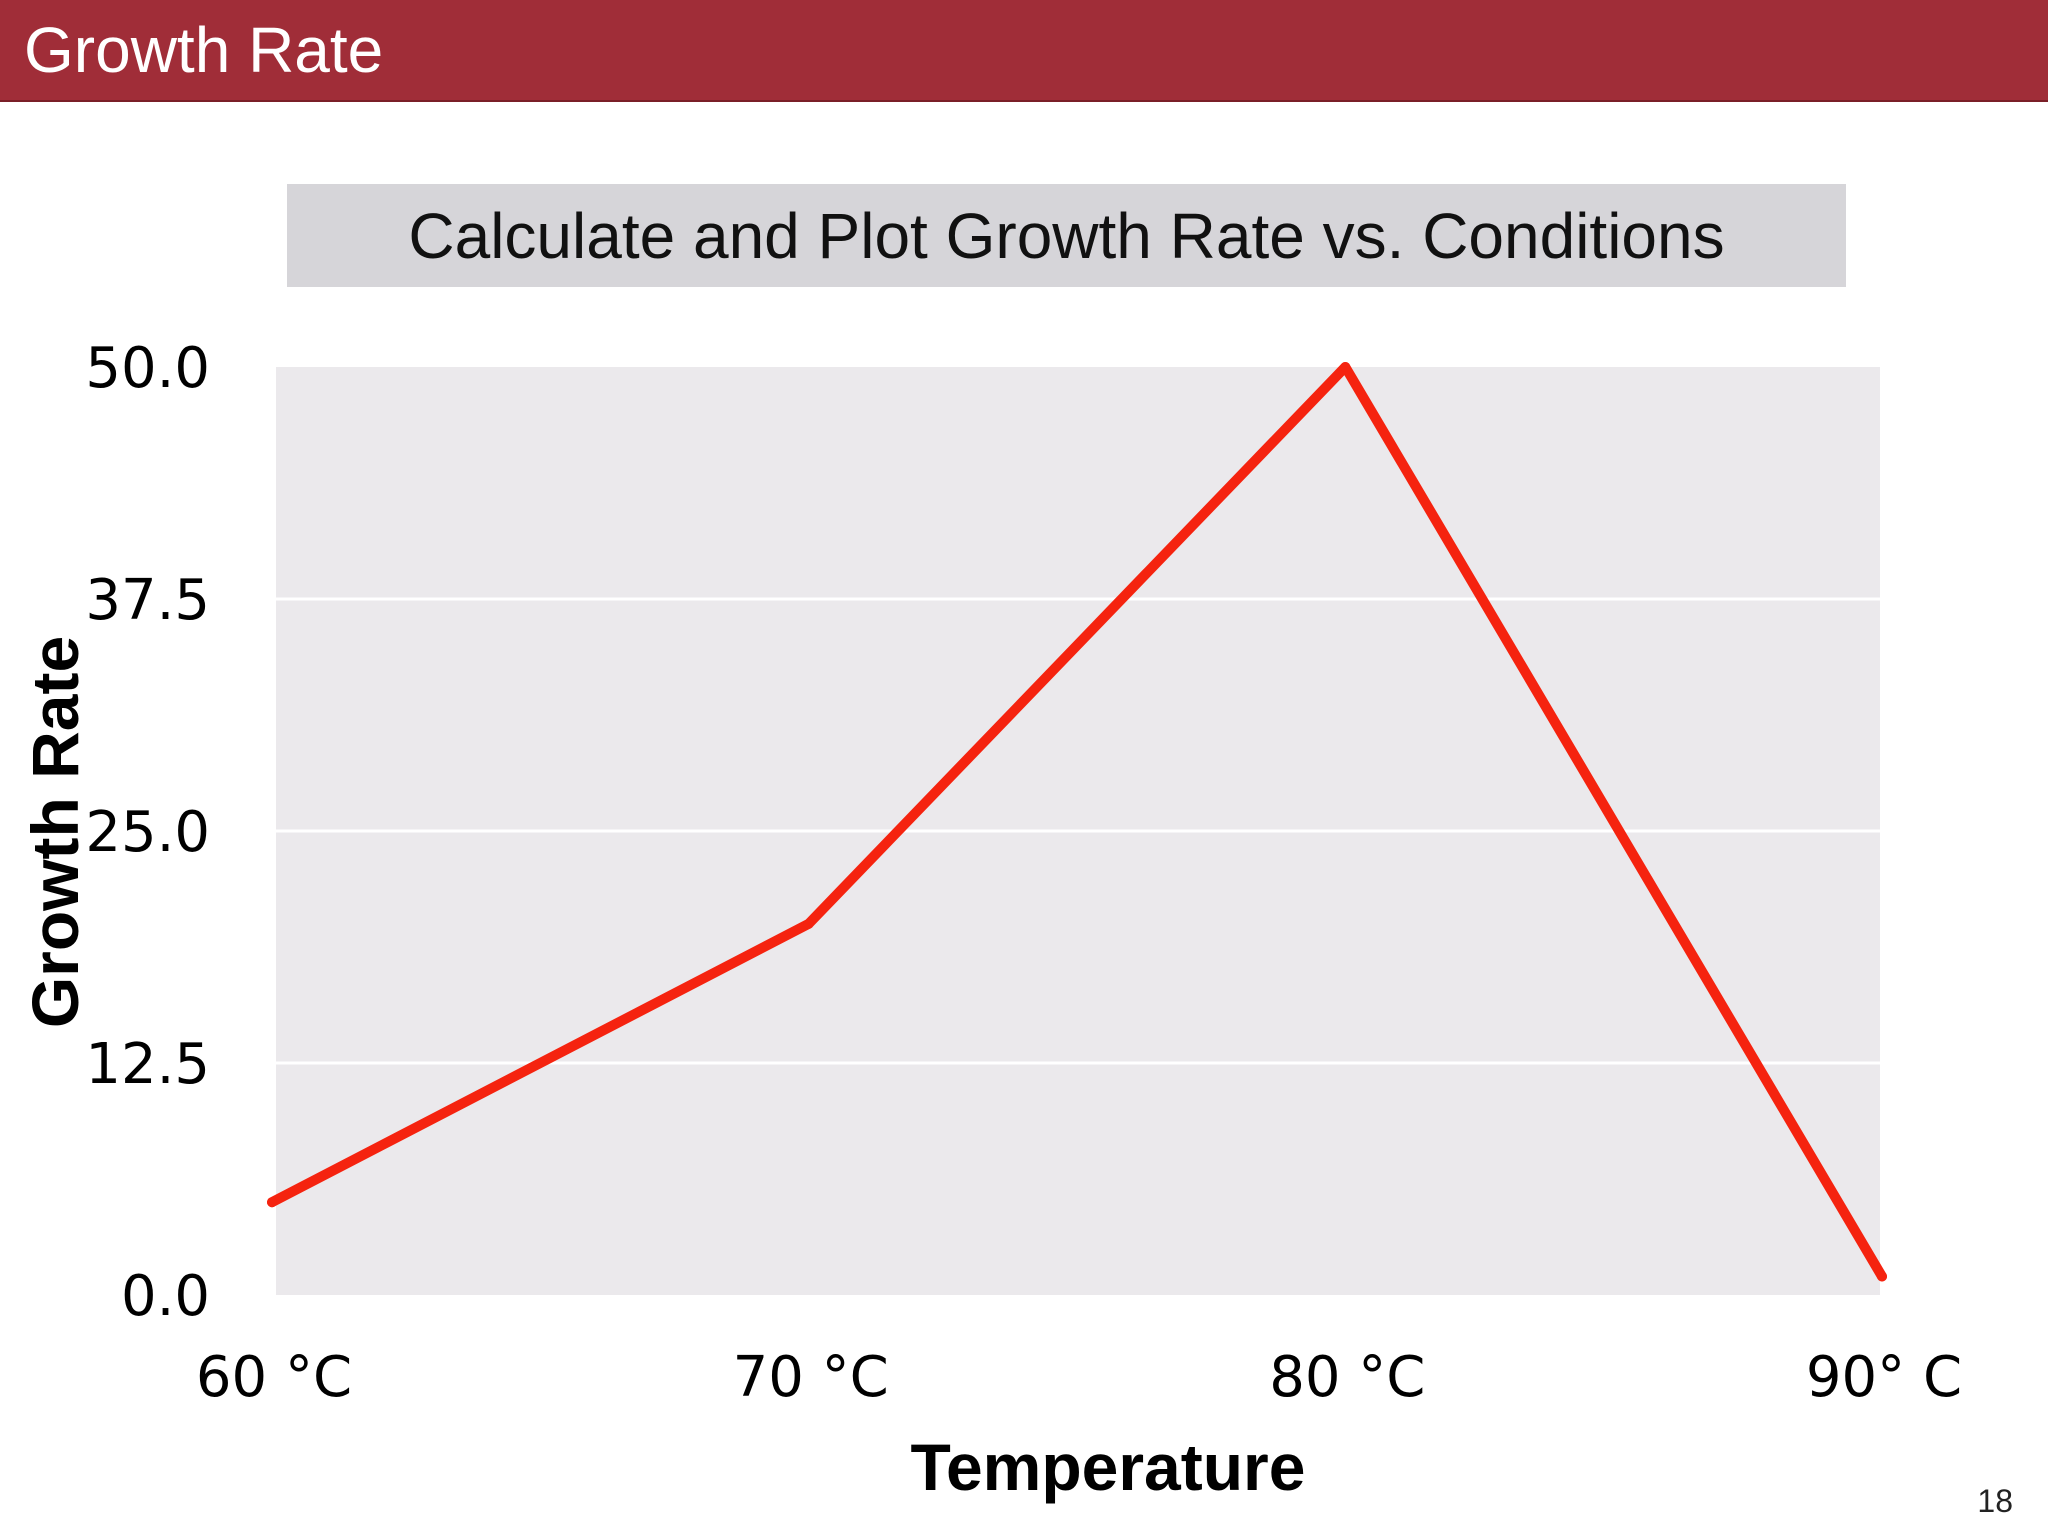 The image size is (2048, 1536). What do you see at coordinates (55, 832) in the screenshot?
I see `y-axis-title: Growth Rate` at bounding box center [55, 832].